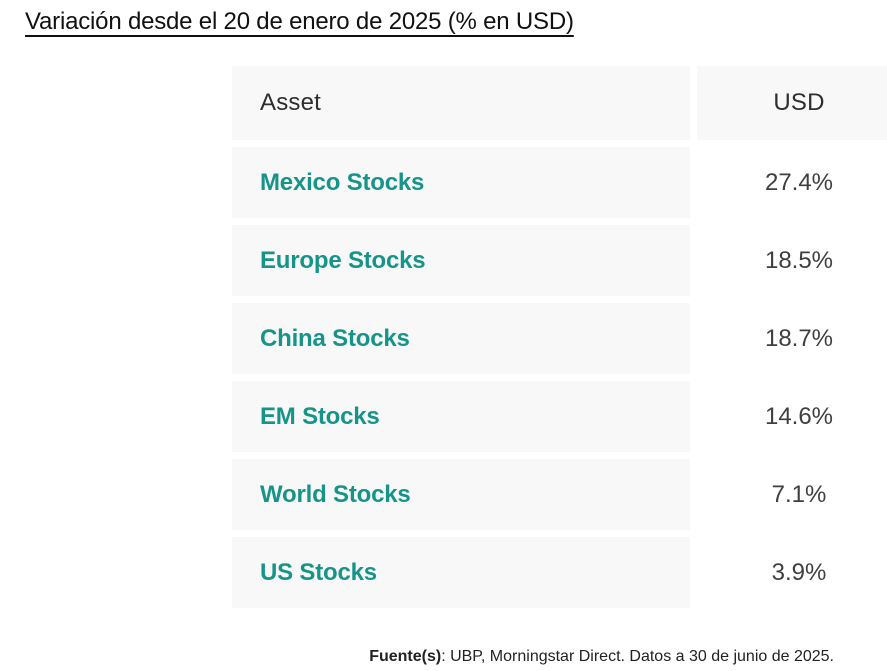  I want to click on usd-column-header-cell: USD, so click(792, 103).